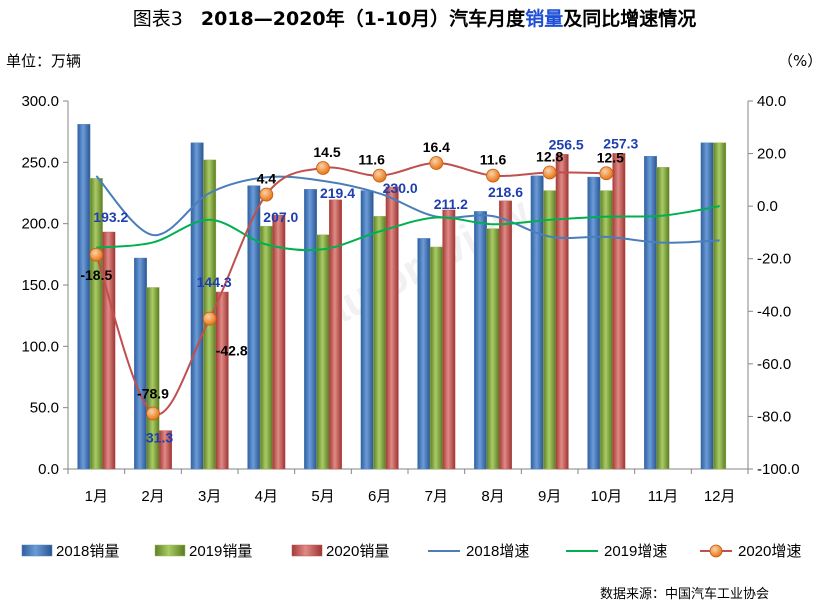  I want to click on x-tick-label: 12月, so click(720, 496).